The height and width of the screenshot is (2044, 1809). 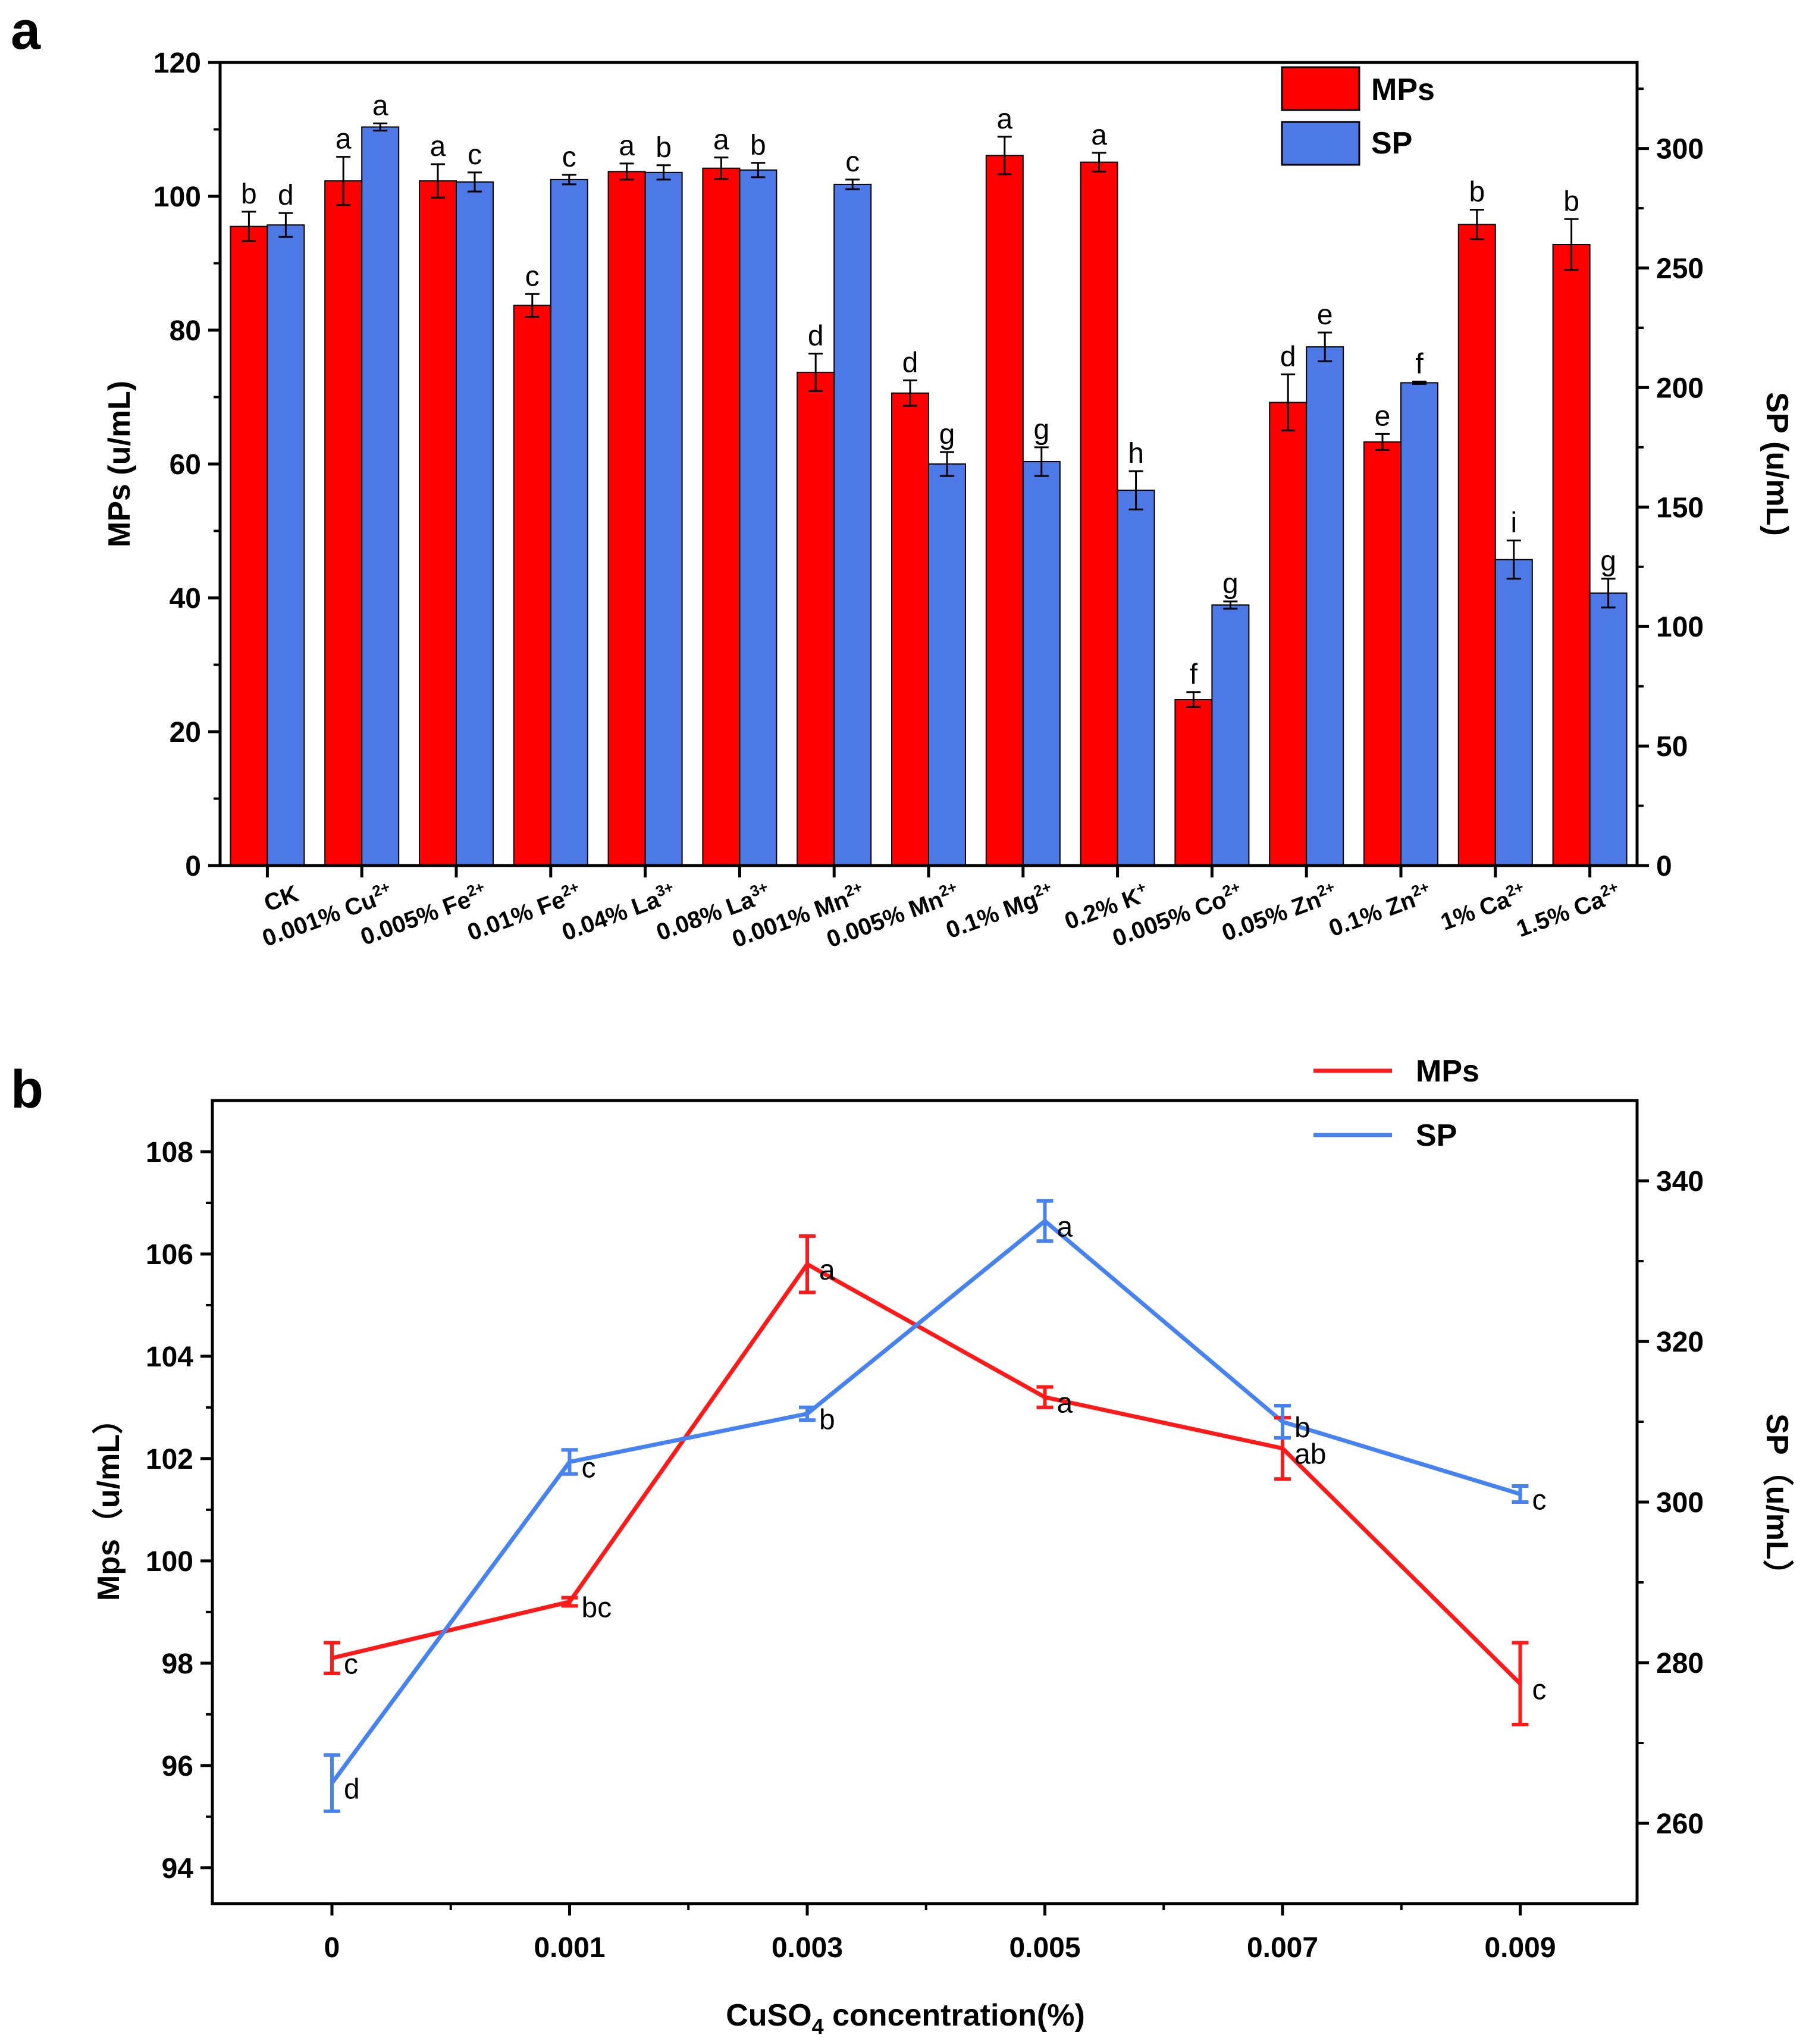 I want to click on y-tick-label-right: 0, so click(x=1664, y=866).